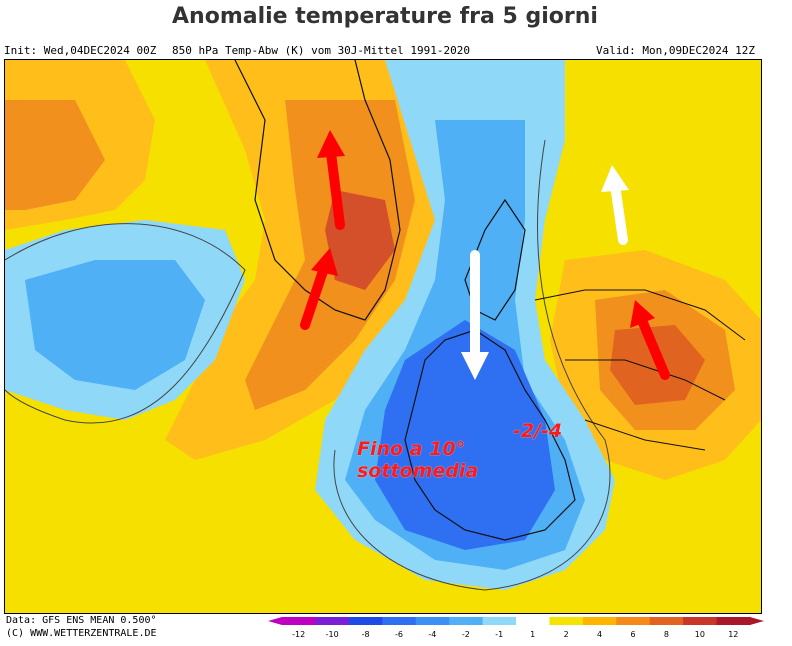  What do you see at coordinates (566, 634) in the screenshot?
I see `colorbar-tick-label: 2` at bounding box center [566, 634].